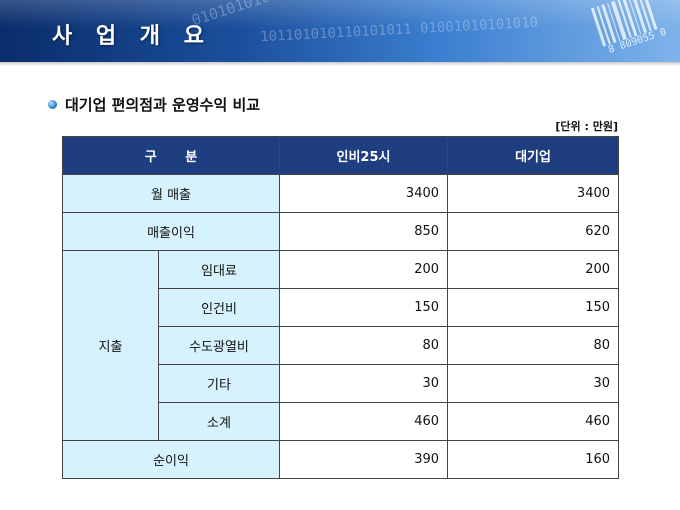 The width and height of the screenshot is (680, 510). Describe the element at coordinates (219, 307) in the screenshot. I see `row-label: 인건비` at that location.